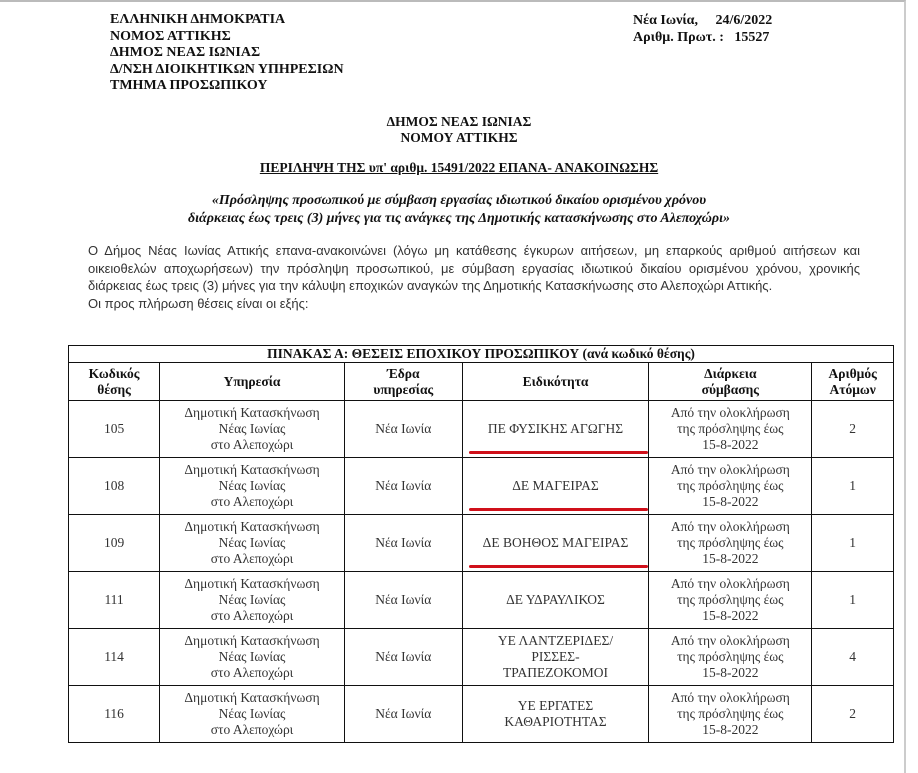  I want to click on header-line: Αριθμός, so click(852, 373).